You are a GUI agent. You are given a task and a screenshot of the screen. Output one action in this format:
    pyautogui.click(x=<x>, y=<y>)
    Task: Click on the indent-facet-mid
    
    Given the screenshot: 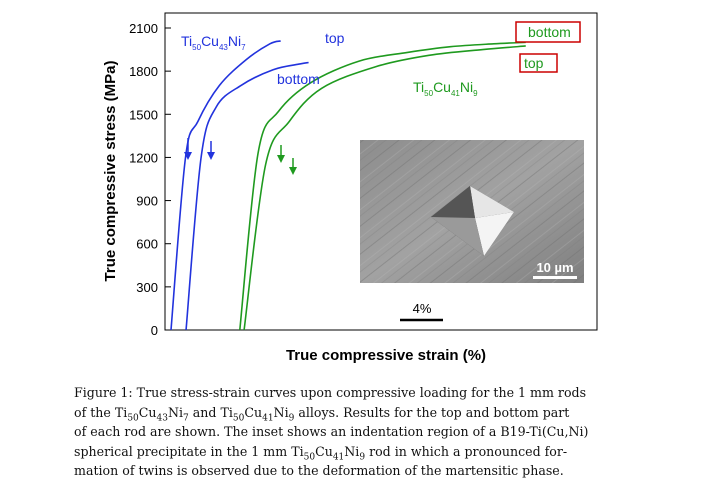 What is the action you would take?
    pyautogui.click(x=457, y=236)
    